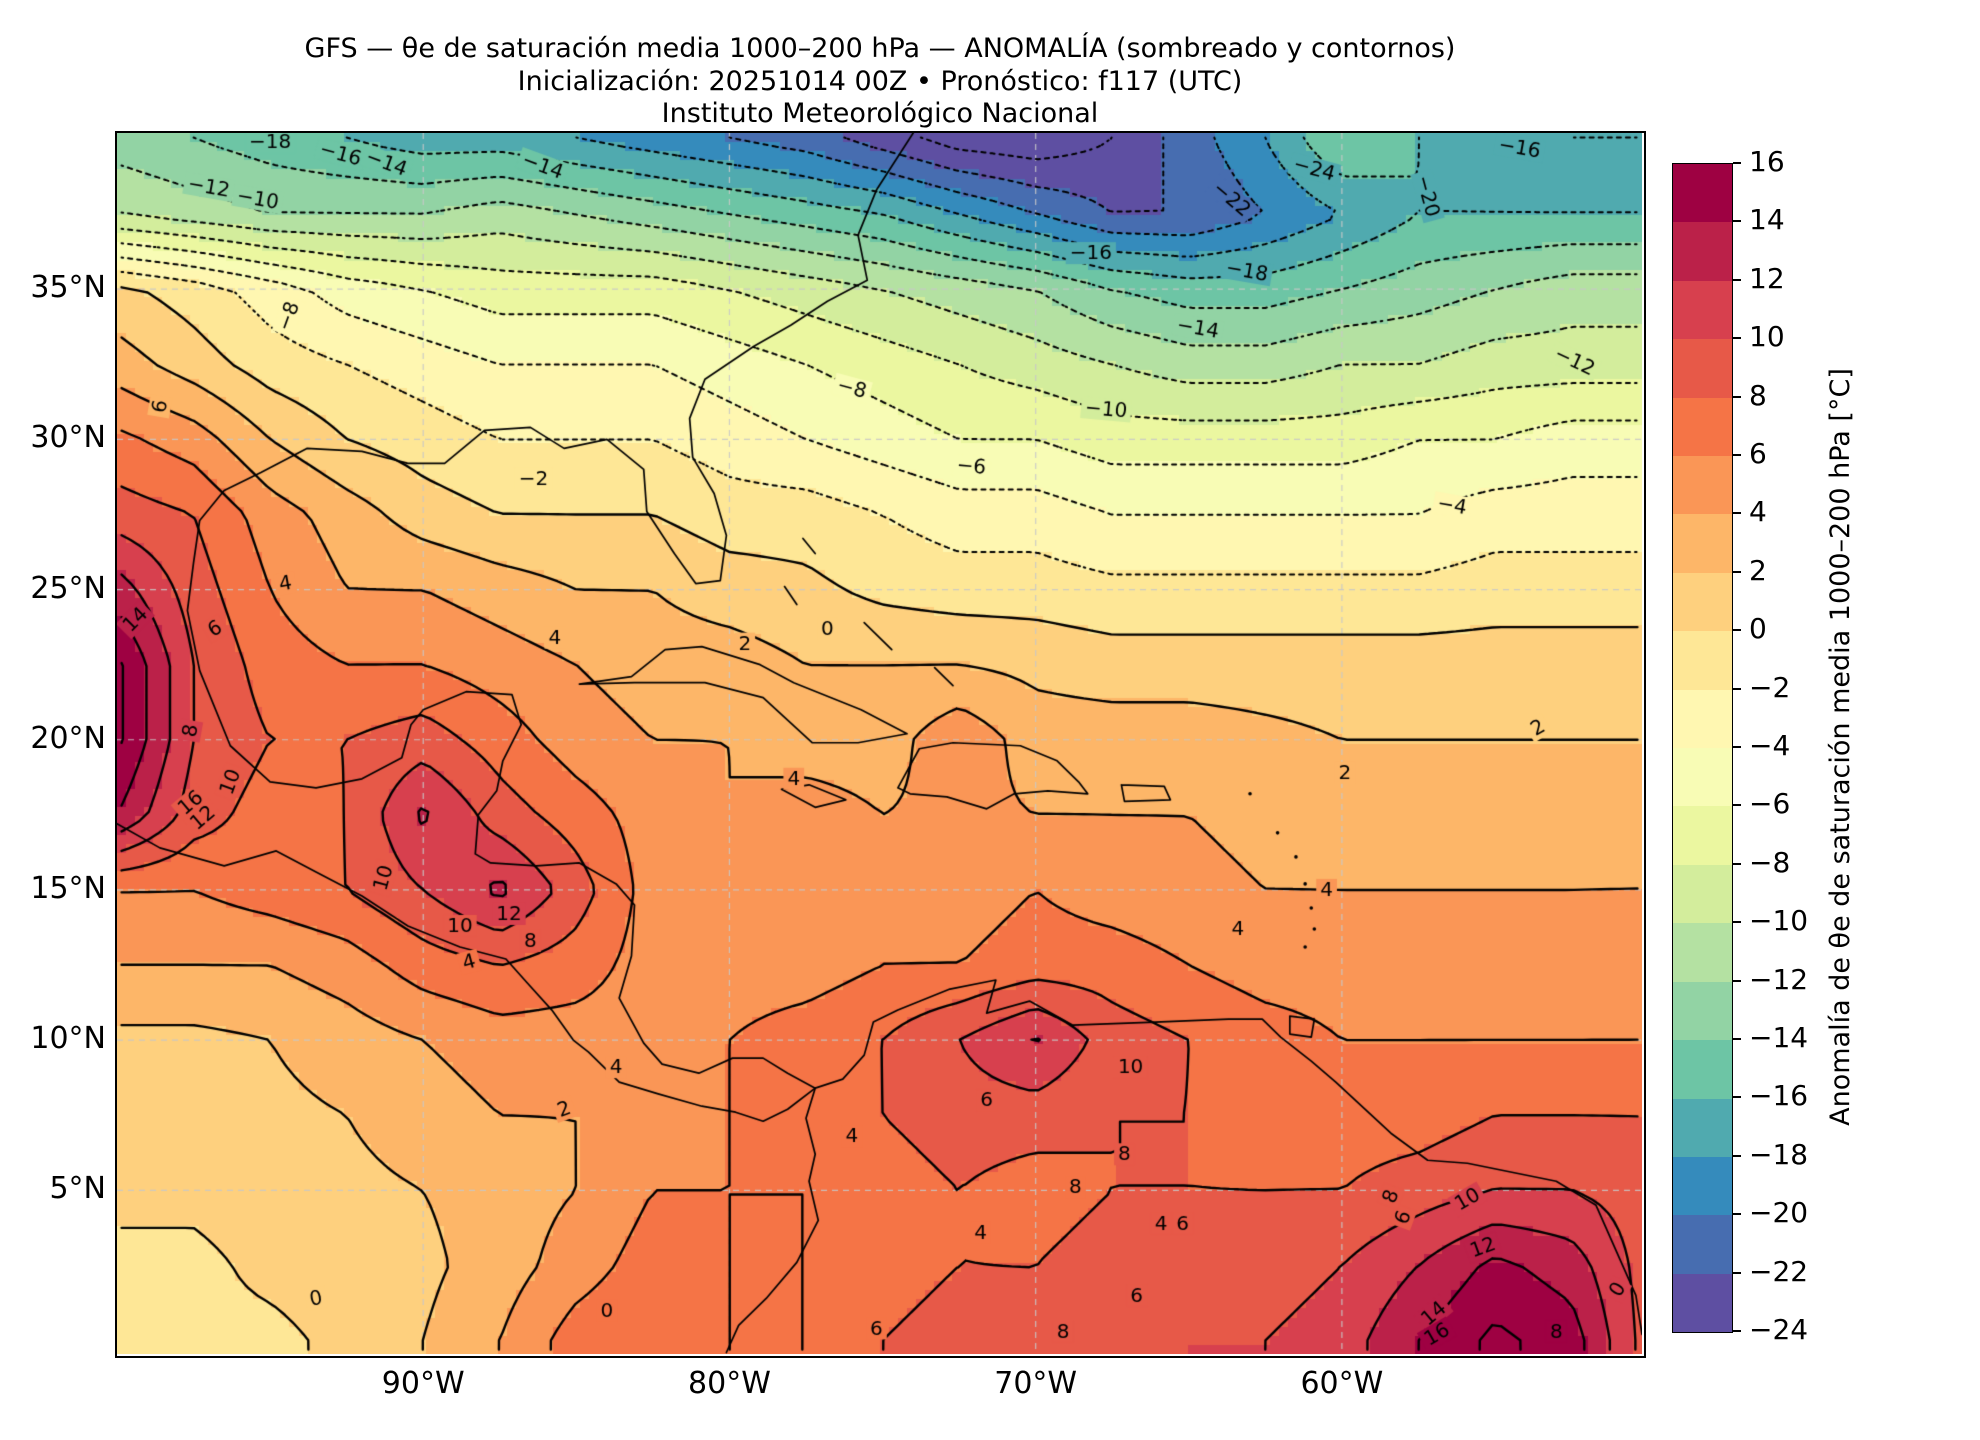 The height and width of the screenshot is (1440, 1980). What do you see at coordinates (1767, 337) in the screenshot?
I see `colorbar-tick-label: 10` at bounding box center [1767, 337].